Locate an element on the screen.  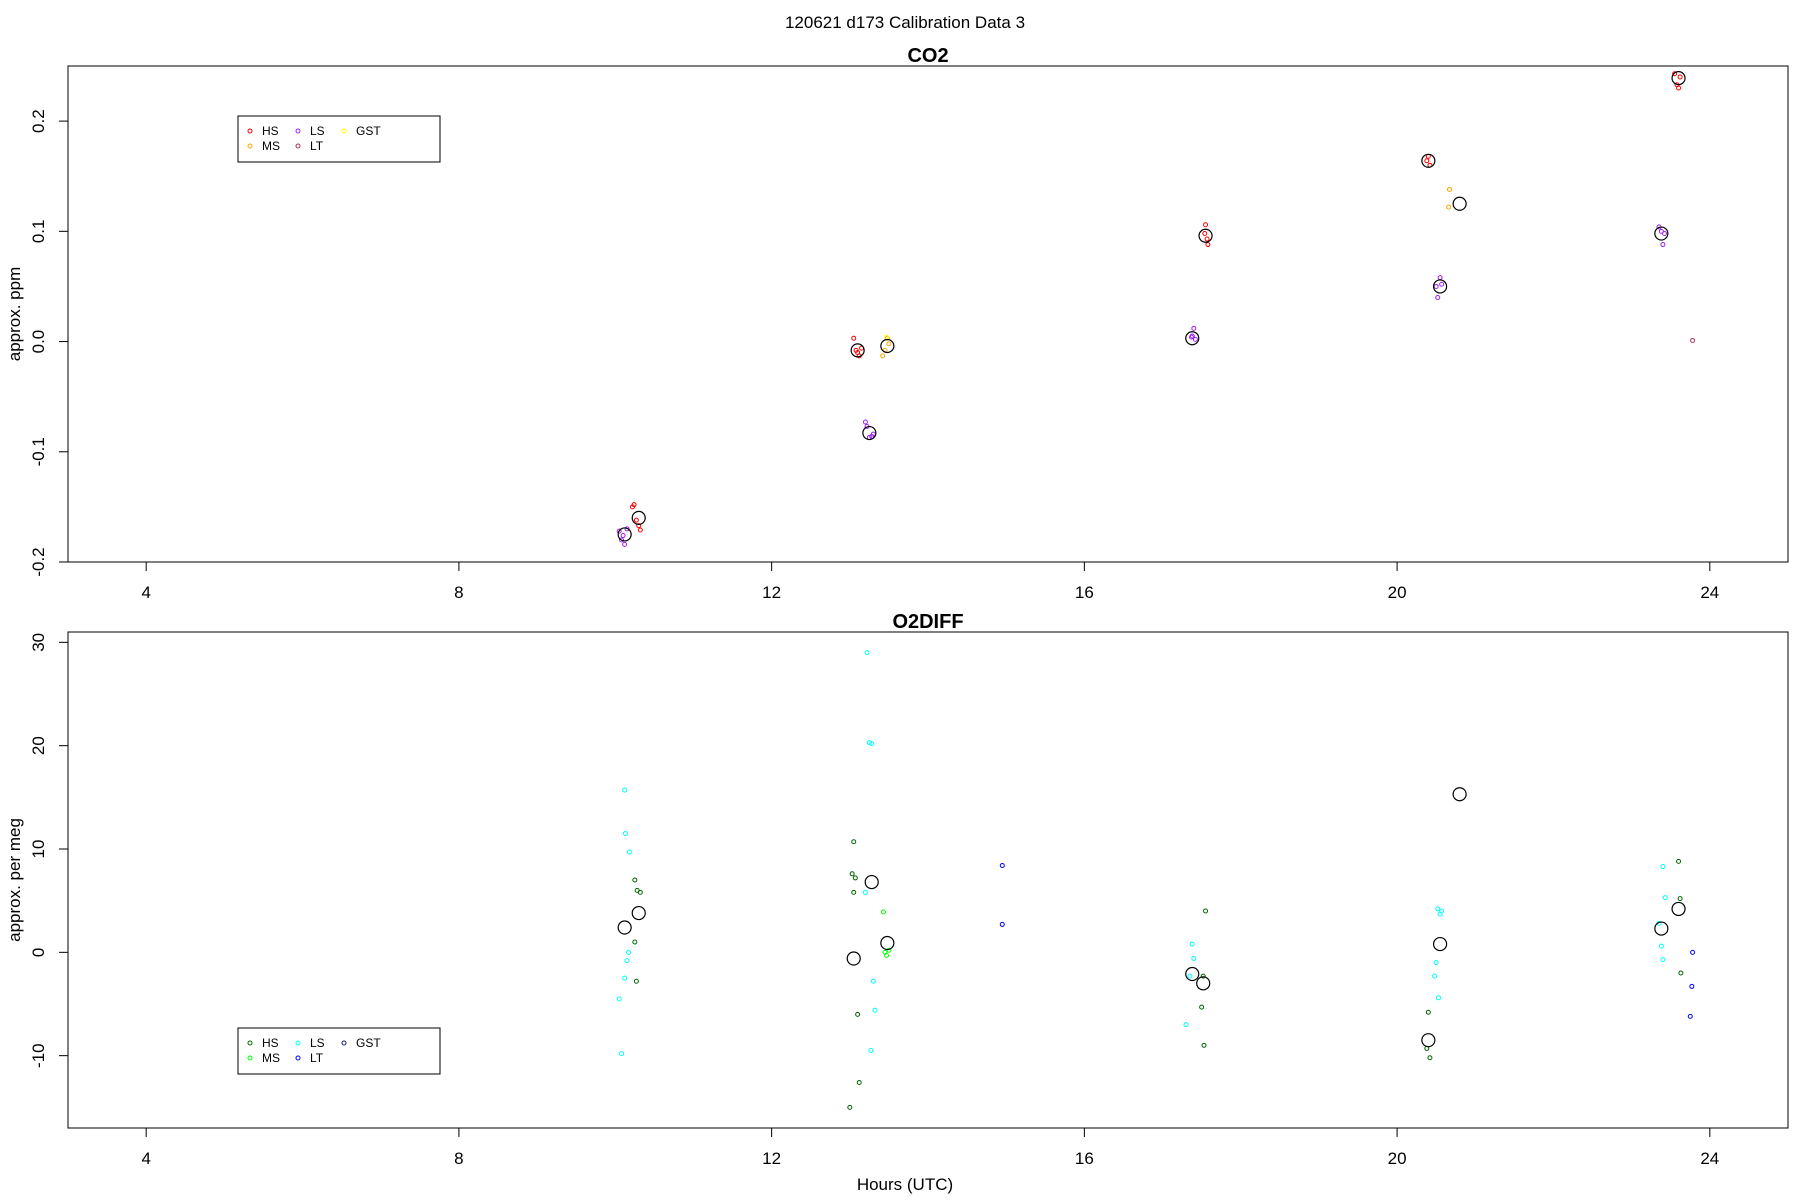
x-tick-label: 8 is located at coordinates (458, 1158).